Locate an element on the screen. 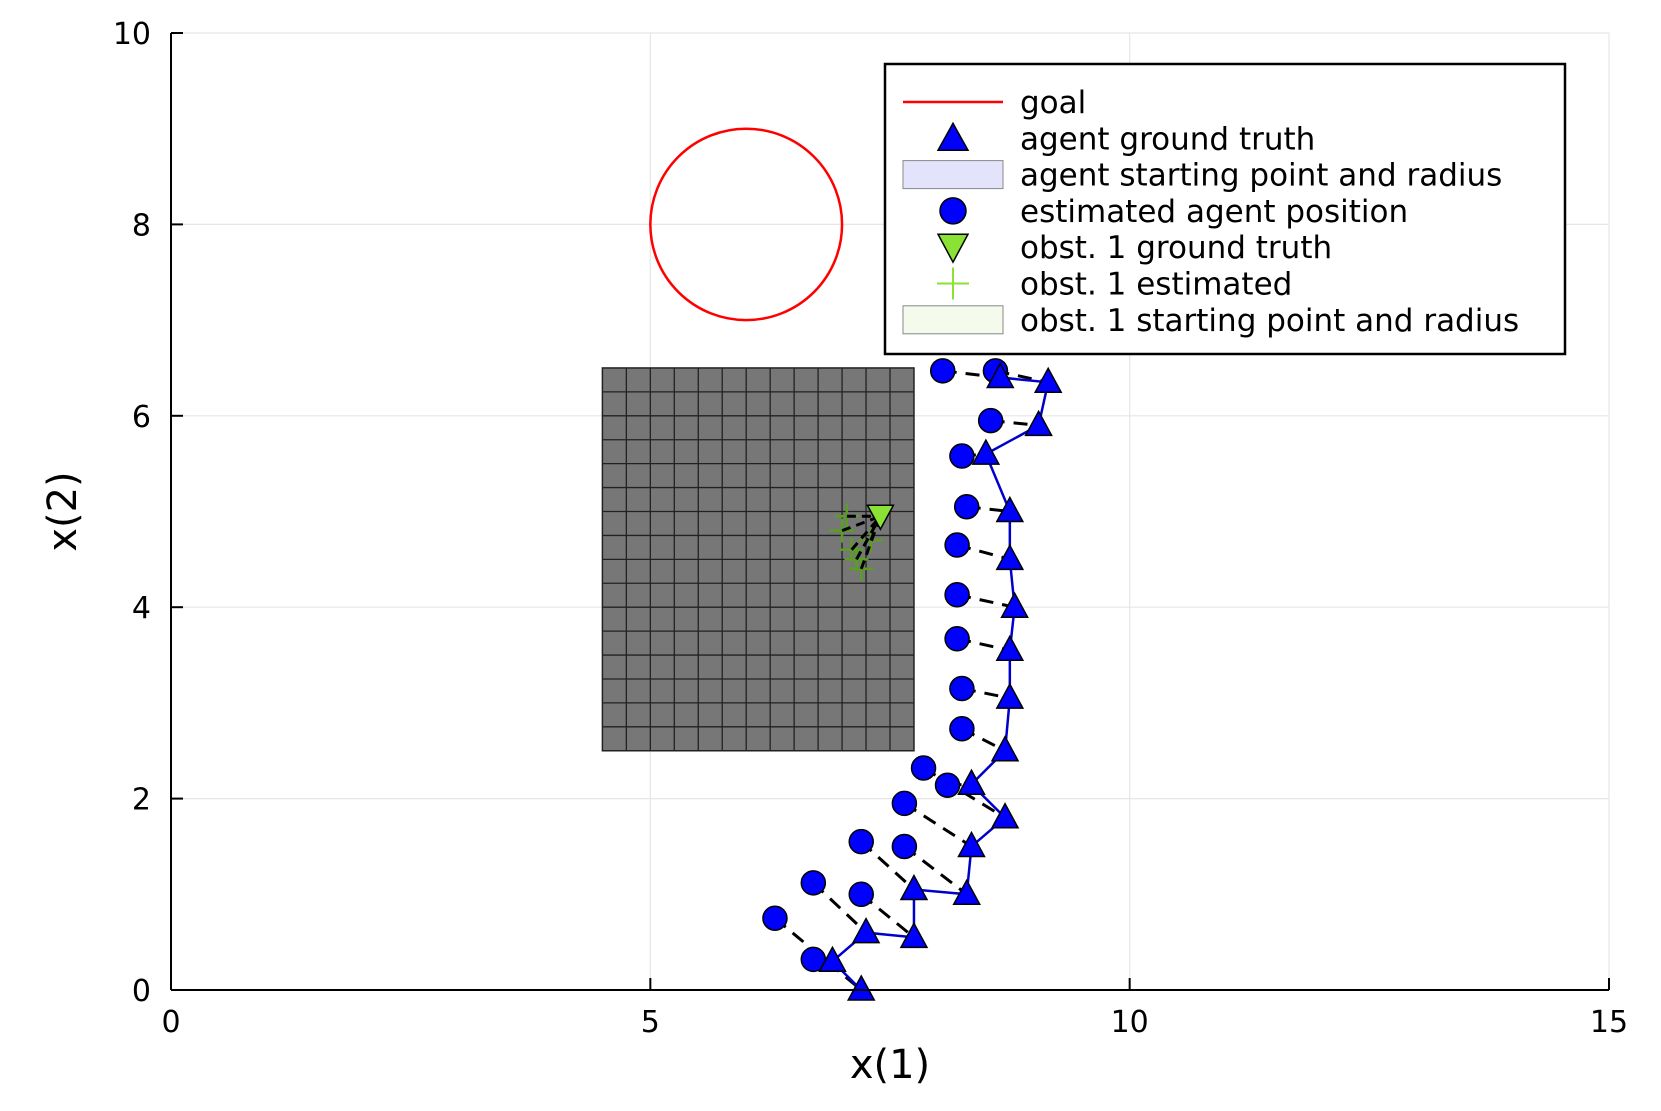  y-tick-label: 6 is located at coordinates (141, 417).